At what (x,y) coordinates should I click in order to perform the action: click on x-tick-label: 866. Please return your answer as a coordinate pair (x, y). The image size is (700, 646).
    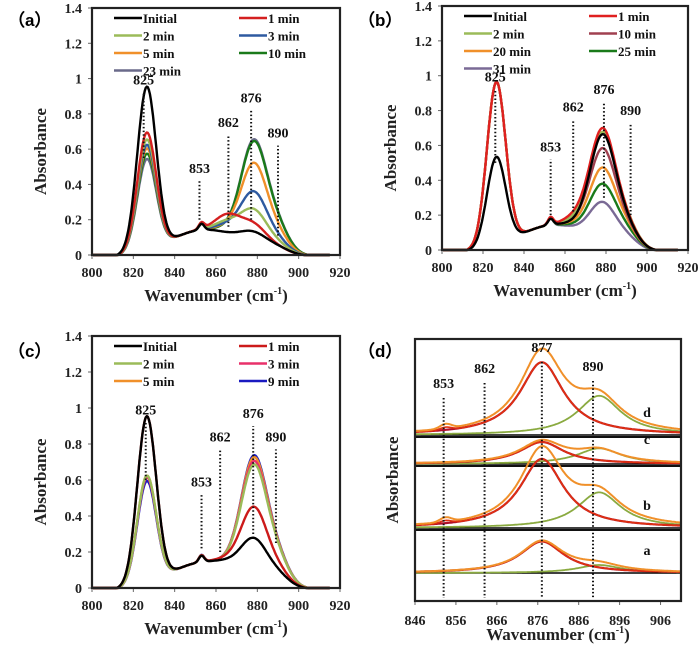
    Looking at the image, I should click on (496, 621).